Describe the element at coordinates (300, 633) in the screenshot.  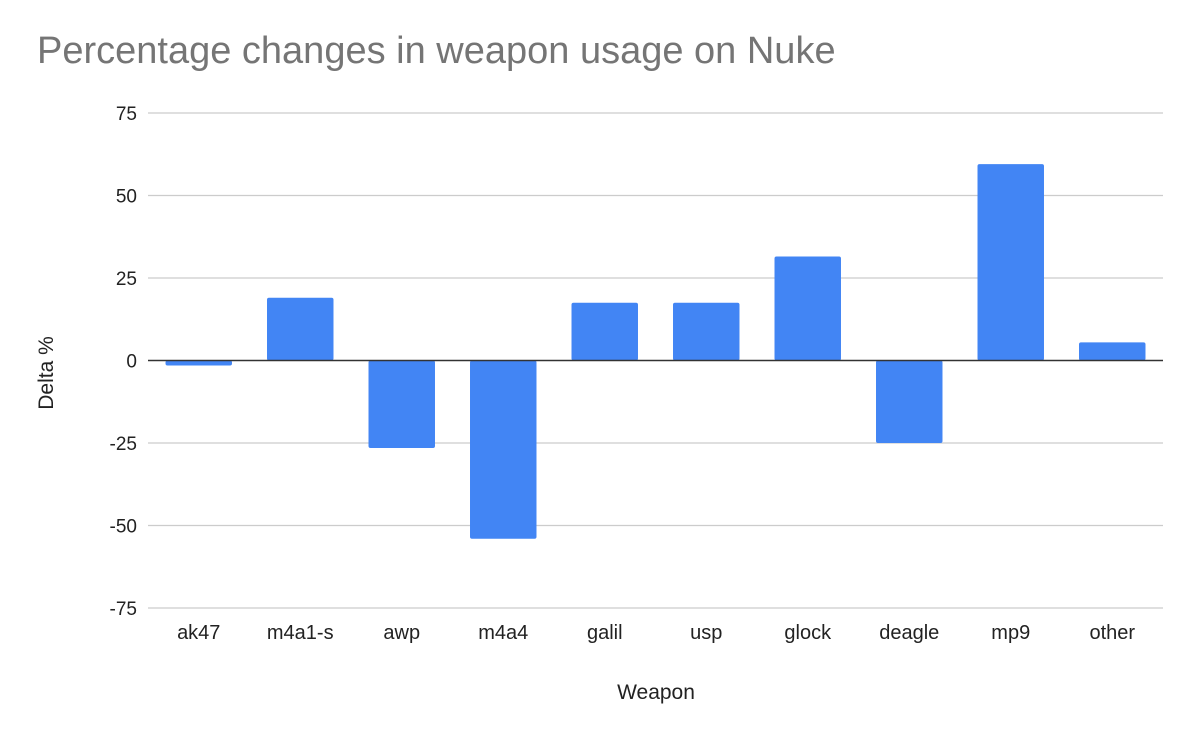
I see `x-tick-label: m4a1-s` at that location.